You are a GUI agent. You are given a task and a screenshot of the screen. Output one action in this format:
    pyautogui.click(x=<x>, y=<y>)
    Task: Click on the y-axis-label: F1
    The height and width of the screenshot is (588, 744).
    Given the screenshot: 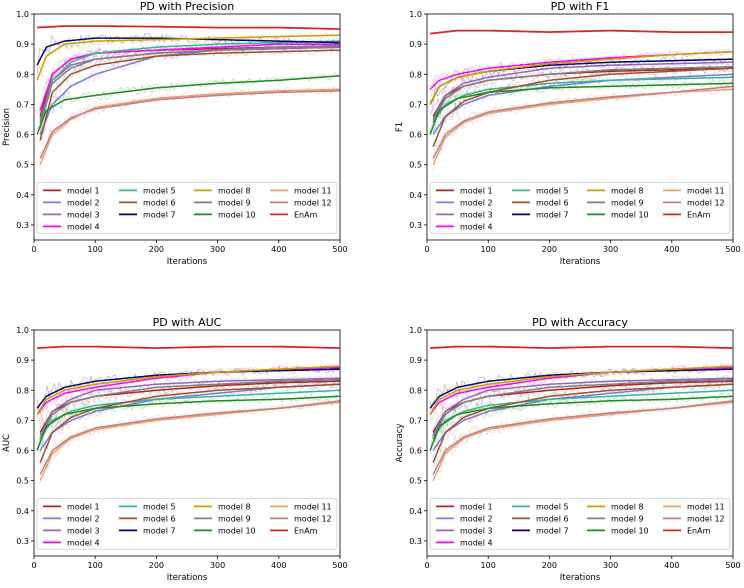 What is the action you would take?
    pyautogui.click(x=400, y=127)
    